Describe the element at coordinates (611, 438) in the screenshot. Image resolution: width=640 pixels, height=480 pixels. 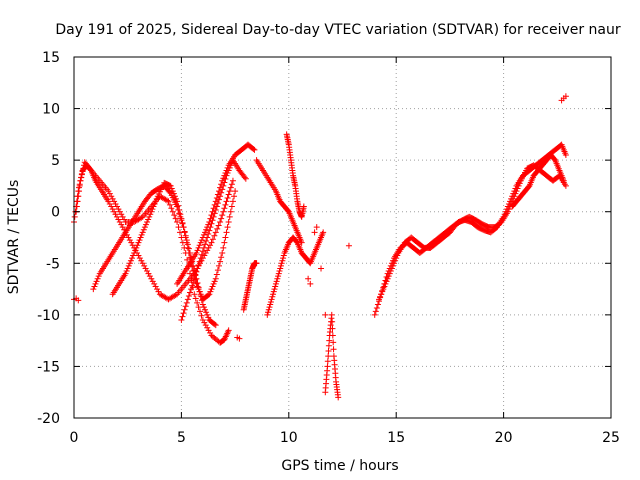
I see `x-tick-label: 25` at that location.